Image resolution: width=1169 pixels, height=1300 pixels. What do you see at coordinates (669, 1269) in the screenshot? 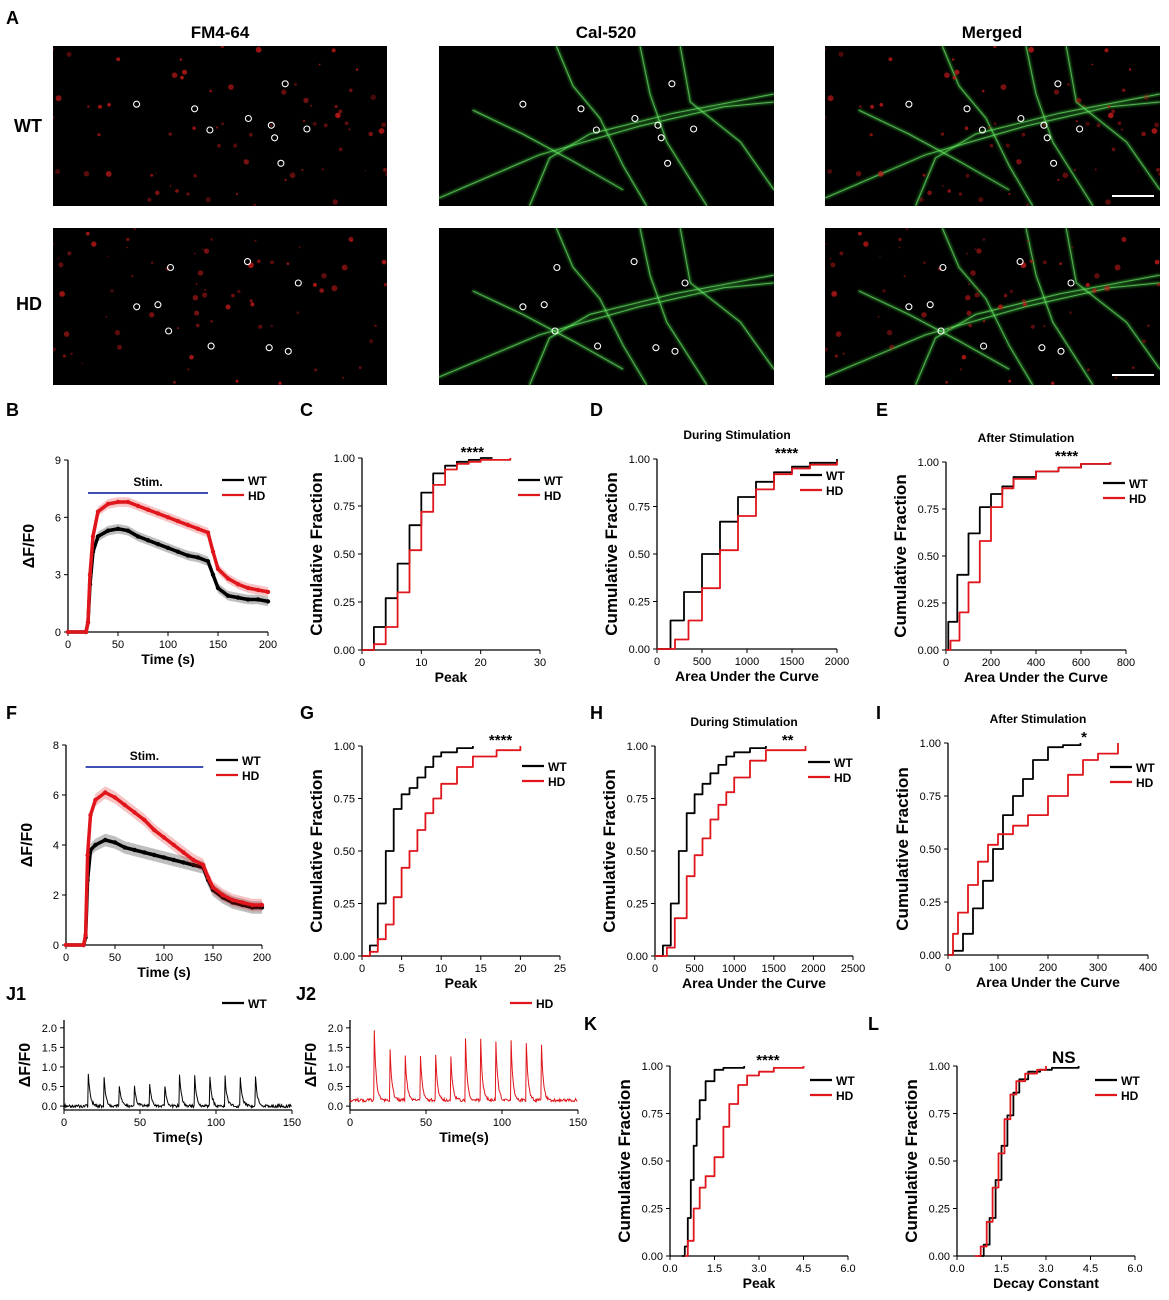
I see `x-tick-label: 0.0` at bounding box center [669, 1269].